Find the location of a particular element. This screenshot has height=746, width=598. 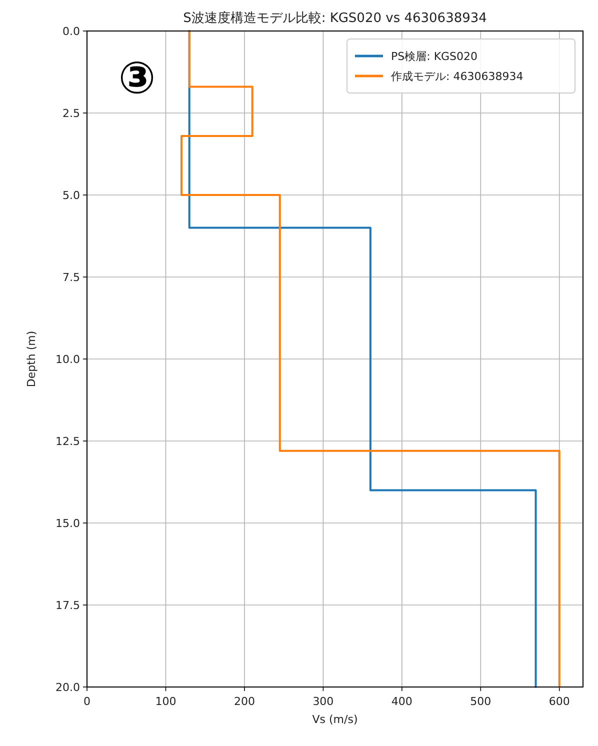

y-tick-label: 17.5 is located at coordinates (68, 605).